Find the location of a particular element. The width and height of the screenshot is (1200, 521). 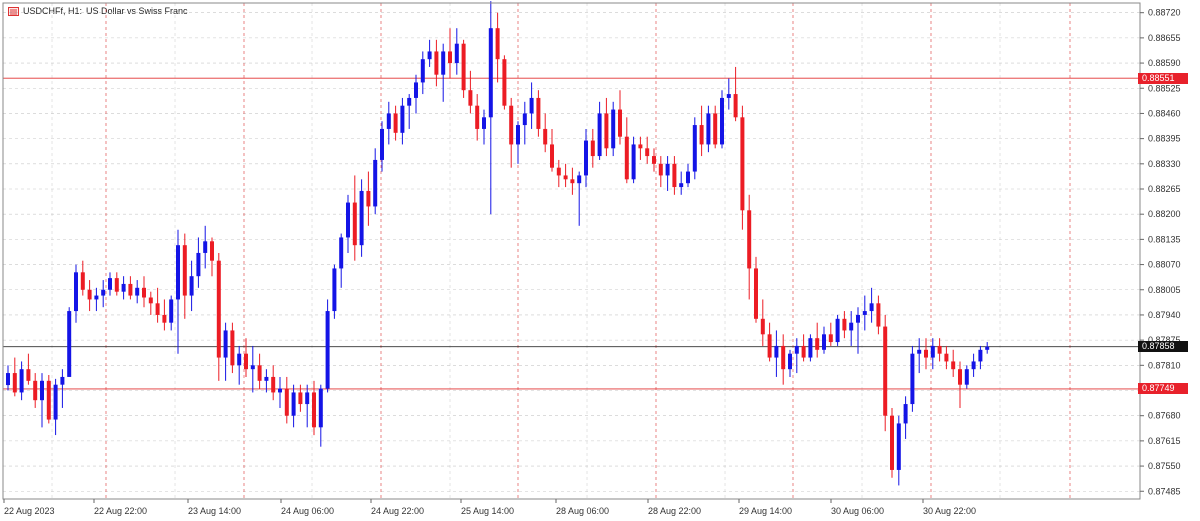

x-tick-label: 24 Aug 06:00 is located at coordinates (307, 511).